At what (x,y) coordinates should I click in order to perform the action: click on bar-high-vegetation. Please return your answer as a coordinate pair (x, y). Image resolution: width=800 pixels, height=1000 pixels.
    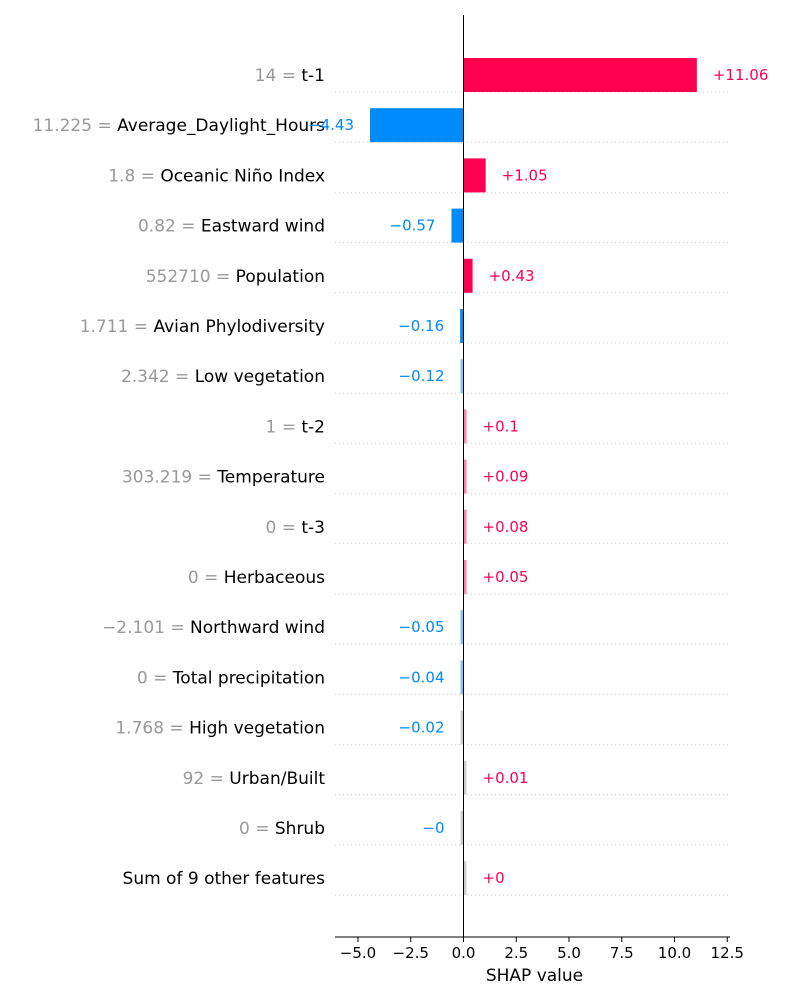
    Looking at the image, I should click on (462, 727).